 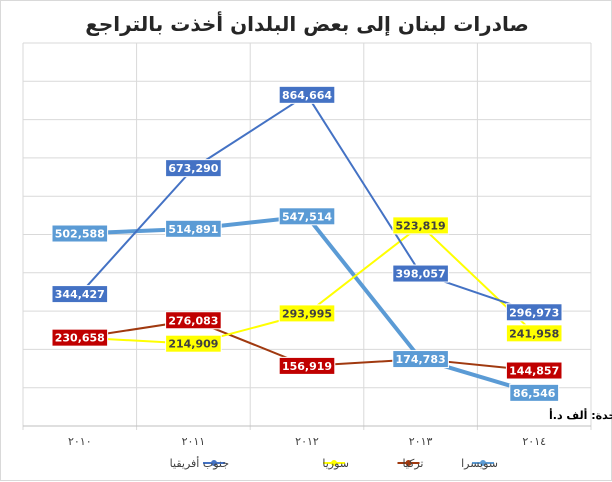 I want to click on data-label: 156,919, so click(x=307, y=365).